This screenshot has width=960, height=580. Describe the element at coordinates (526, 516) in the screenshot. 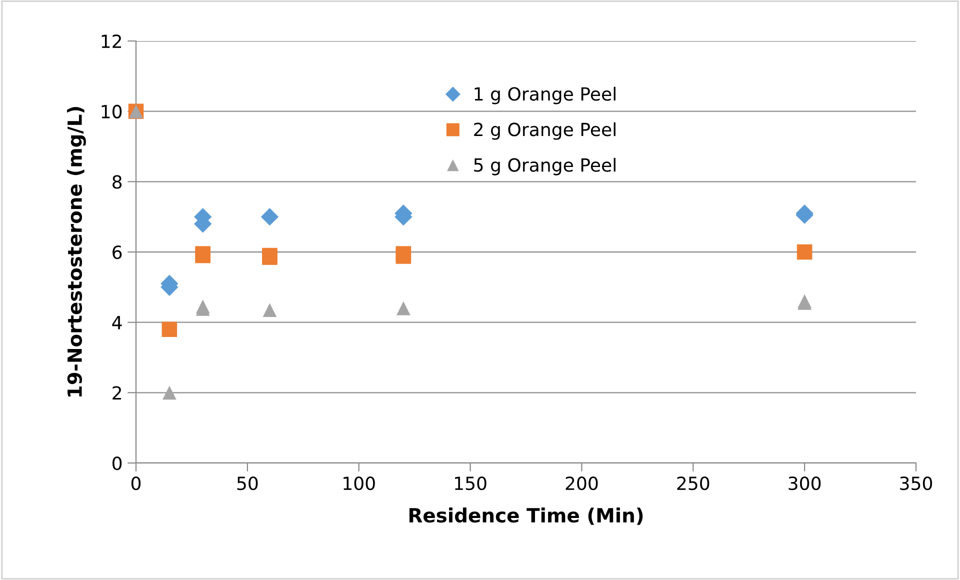

I see `x-axis-title: Residence Time (Min)` at that location.